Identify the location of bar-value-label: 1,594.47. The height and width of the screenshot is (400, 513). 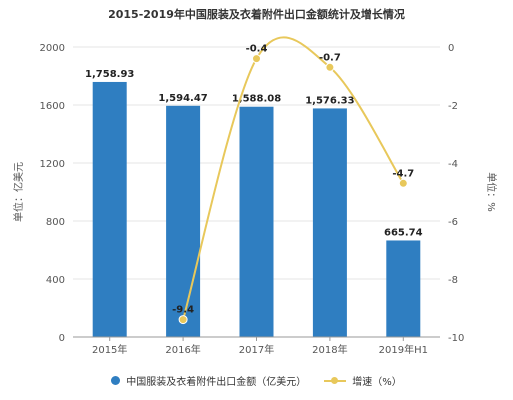
(182, 98).